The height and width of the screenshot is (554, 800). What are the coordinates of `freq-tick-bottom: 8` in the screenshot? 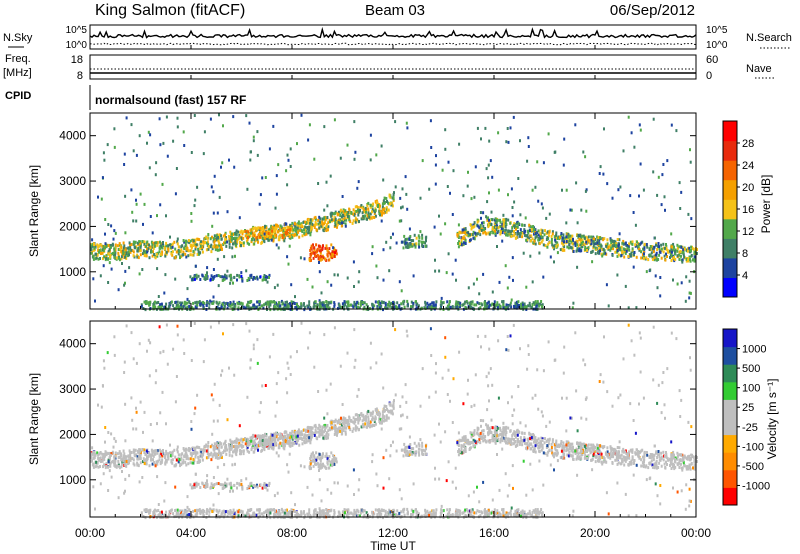 It's located at (80, 76).